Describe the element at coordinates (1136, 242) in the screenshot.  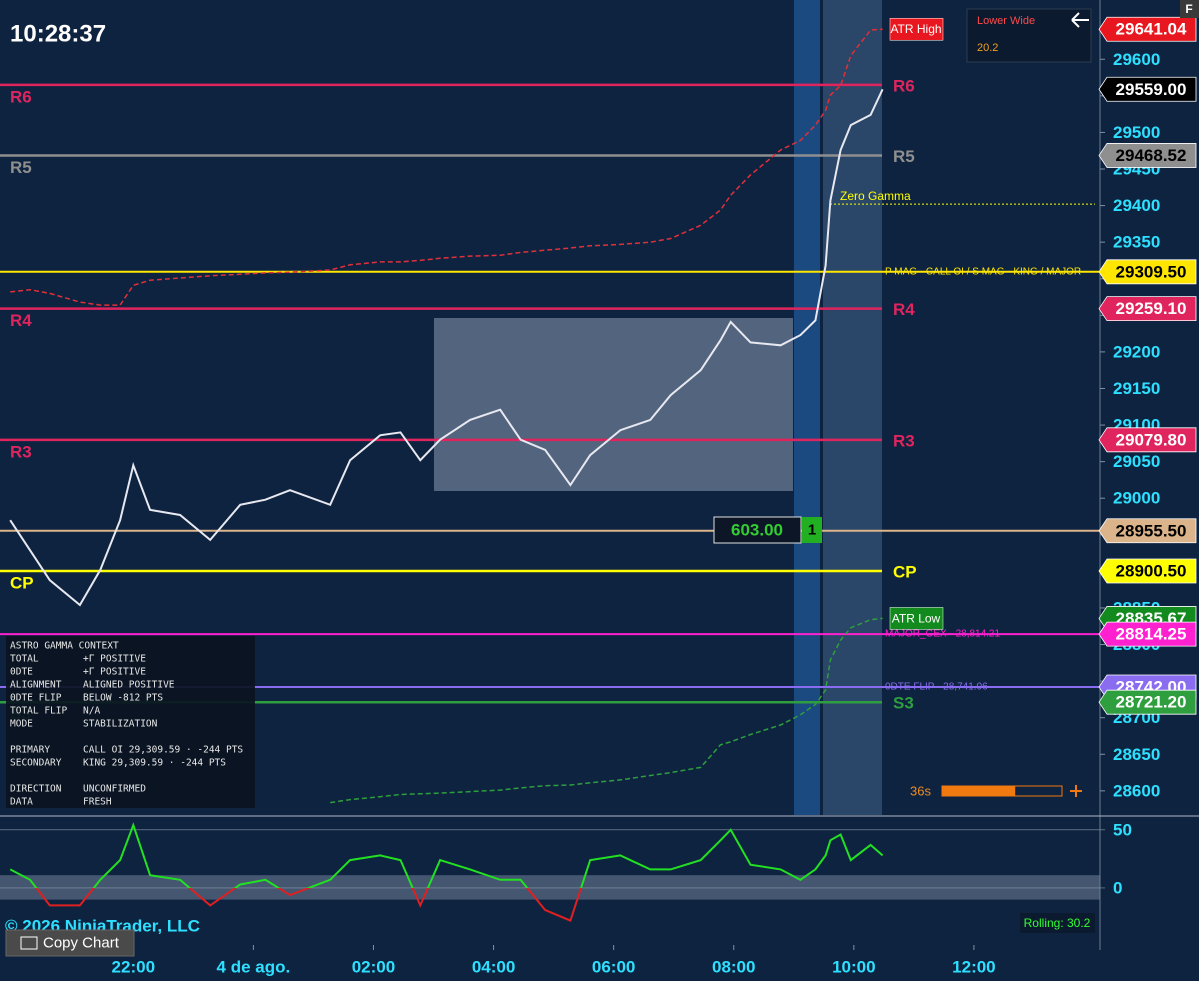
I see `y-tick-label: 29350` at that location.